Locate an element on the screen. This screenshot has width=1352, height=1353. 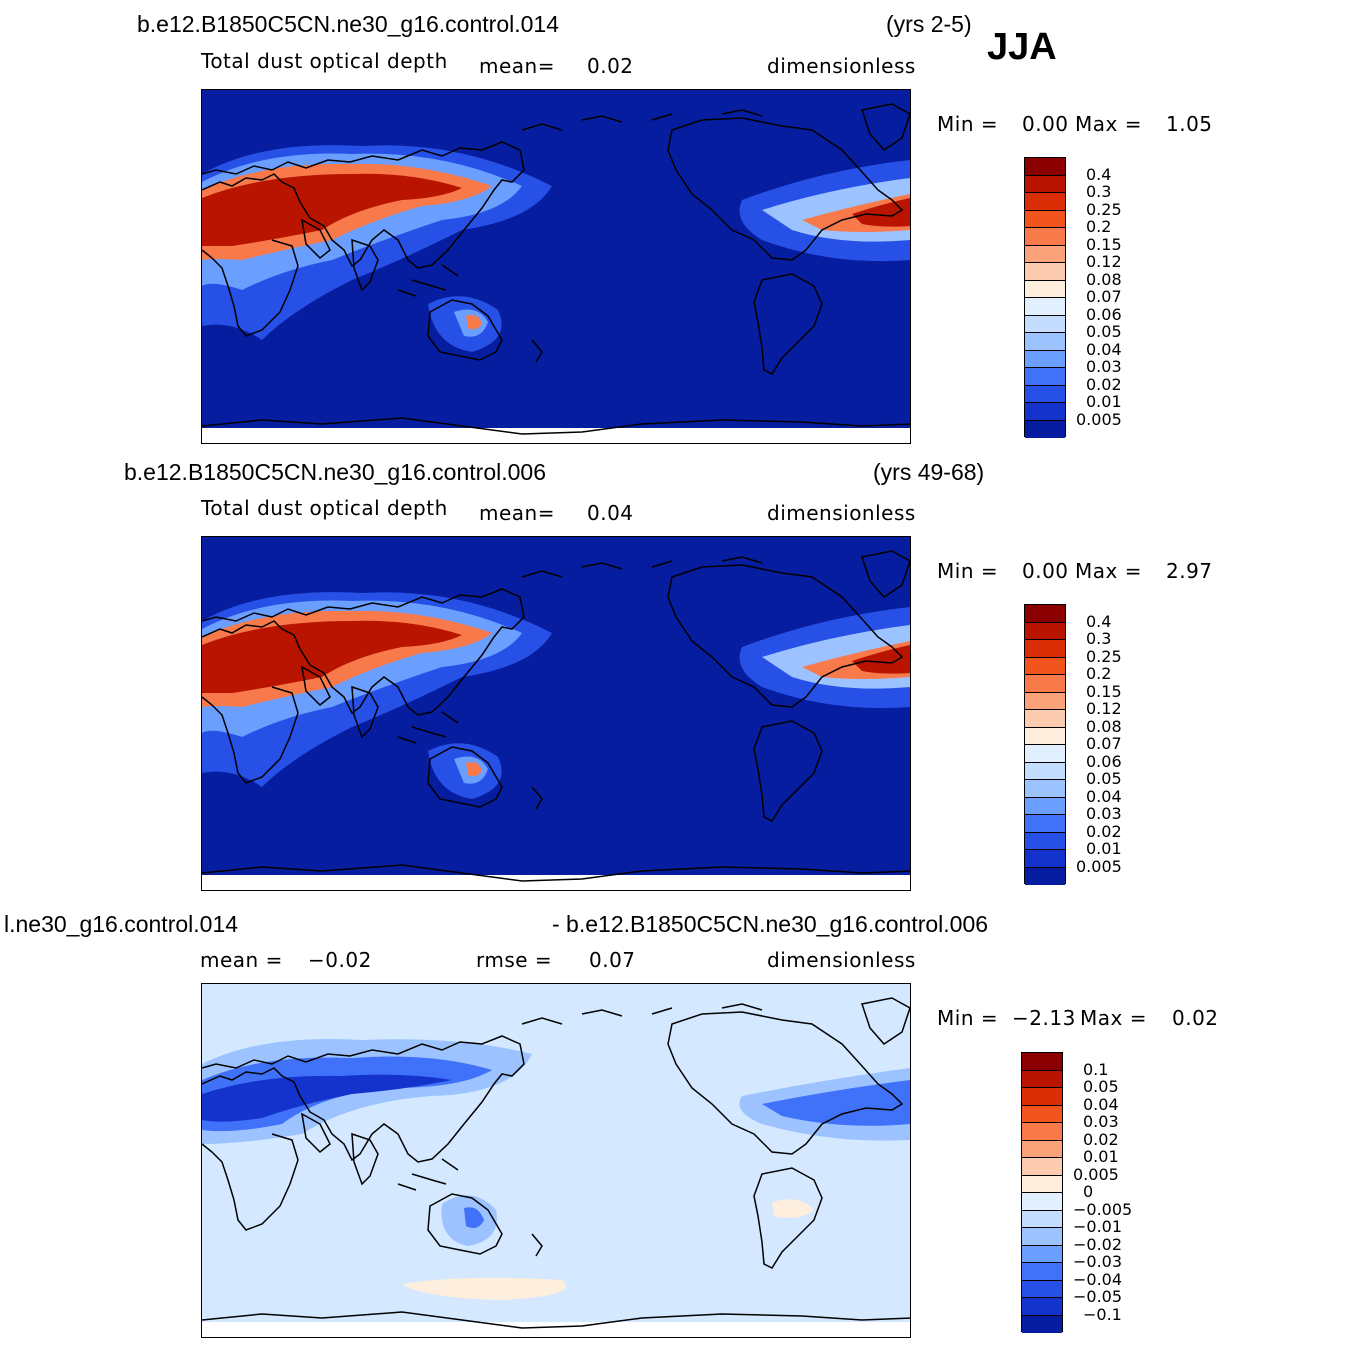
colorbar-label: −0.005 is located at coordinates (1103, 1209).